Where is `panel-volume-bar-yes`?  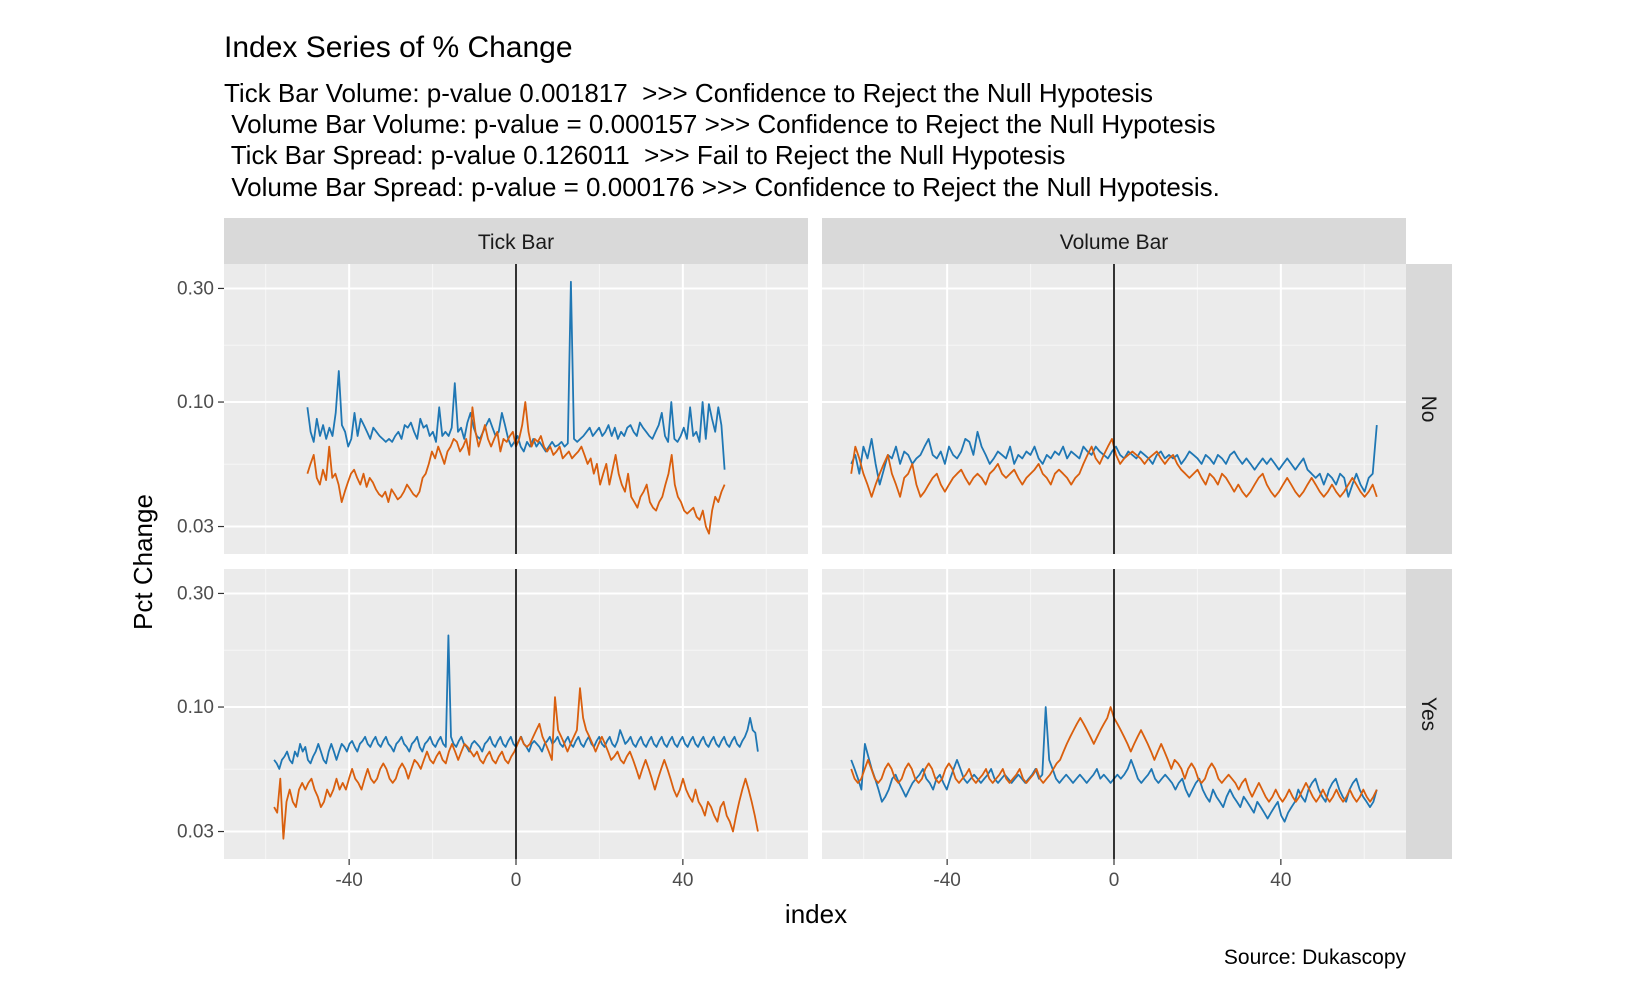
panel-volume-bar-yes is located at coordinates (1114, 714).